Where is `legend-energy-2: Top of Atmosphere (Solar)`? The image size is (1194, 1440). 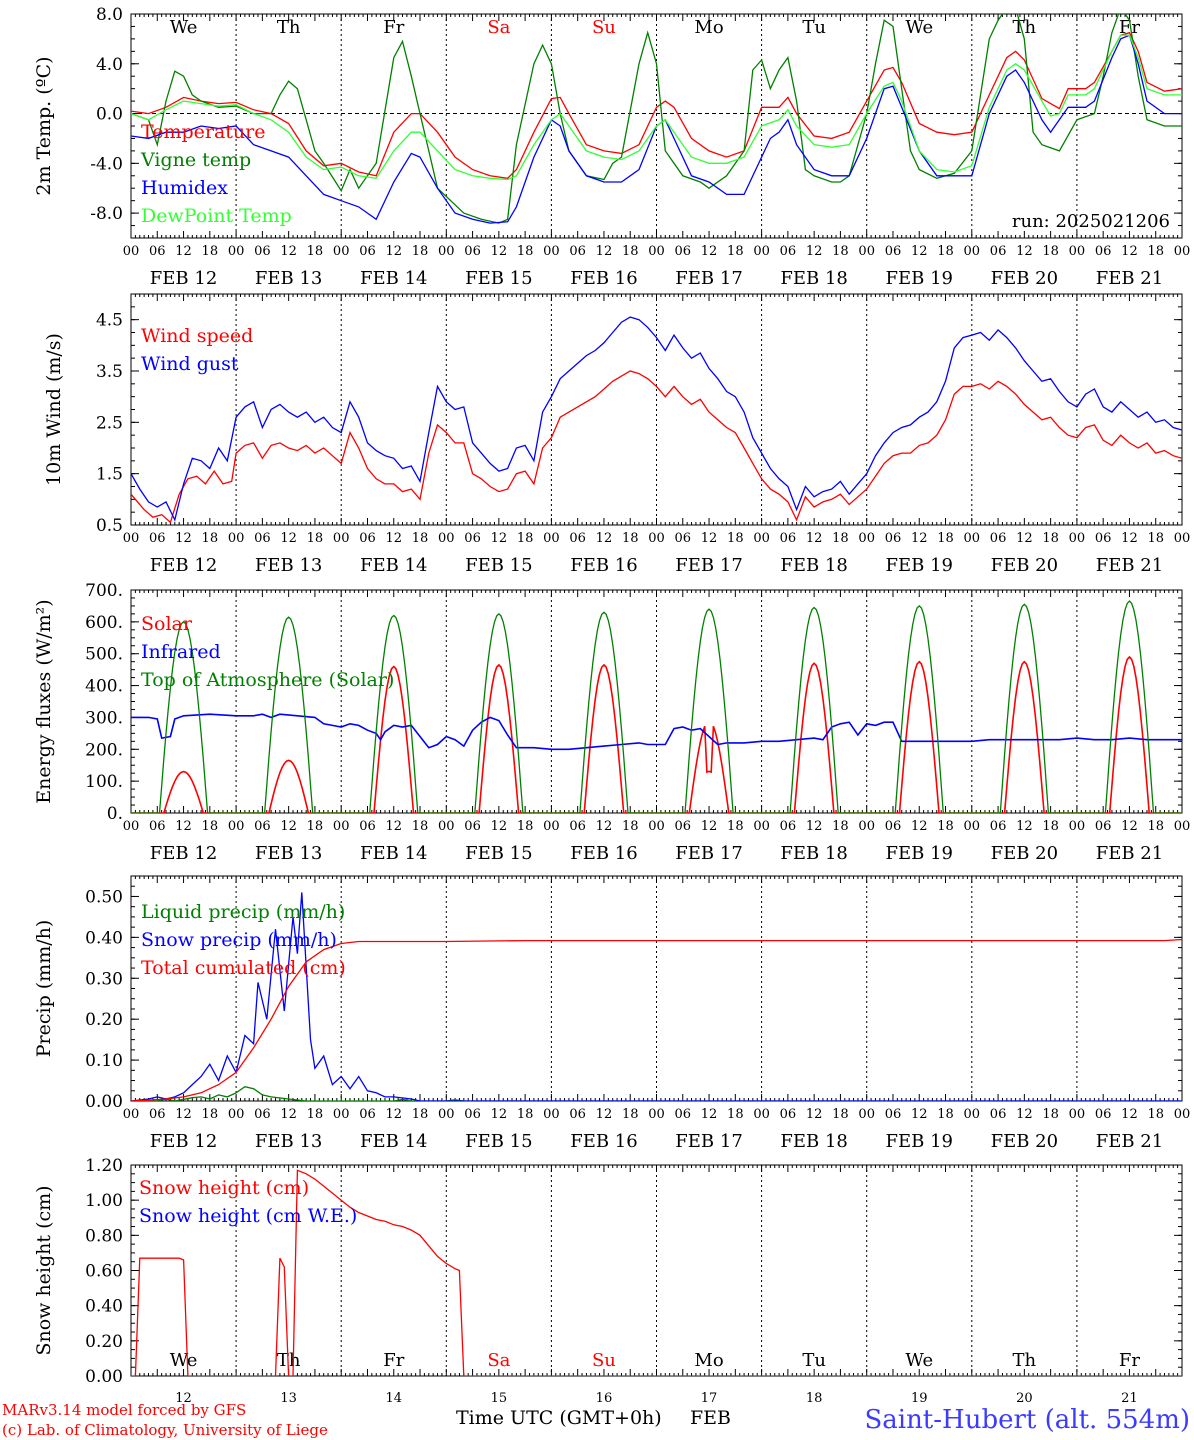
legend-energy-2: Top of Atmosphere (Solar) is located at coordinates (267, 680).